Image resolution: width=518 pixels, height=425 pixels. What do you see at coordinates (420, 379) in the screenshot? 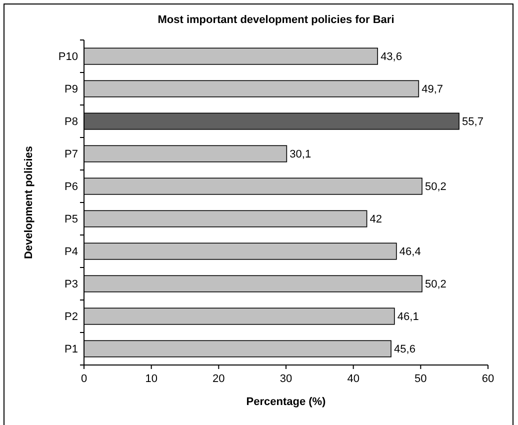
I see `x-tick-label: 50` at bounding box center [420, 379].